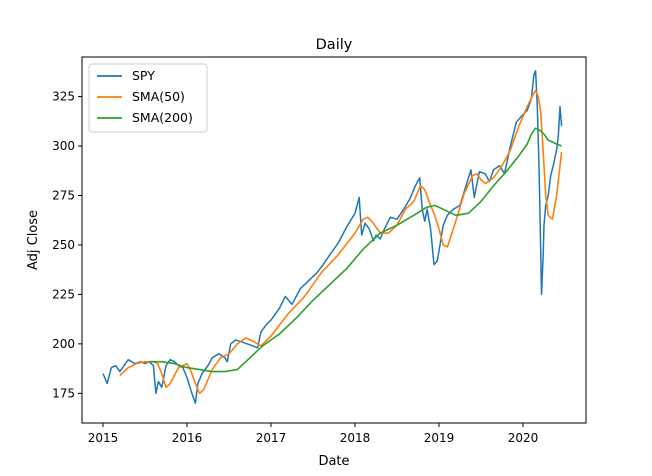 The width and height of the screenshot is (652, 476). I want to click on y-tick-label: 300, so click(63, 146).